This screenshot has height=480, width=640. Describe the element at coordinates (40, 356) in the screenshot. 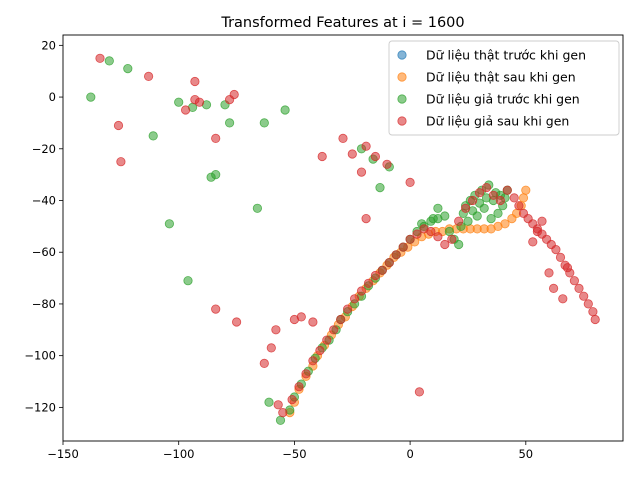

I see `y-tick-label: −100` at that location.